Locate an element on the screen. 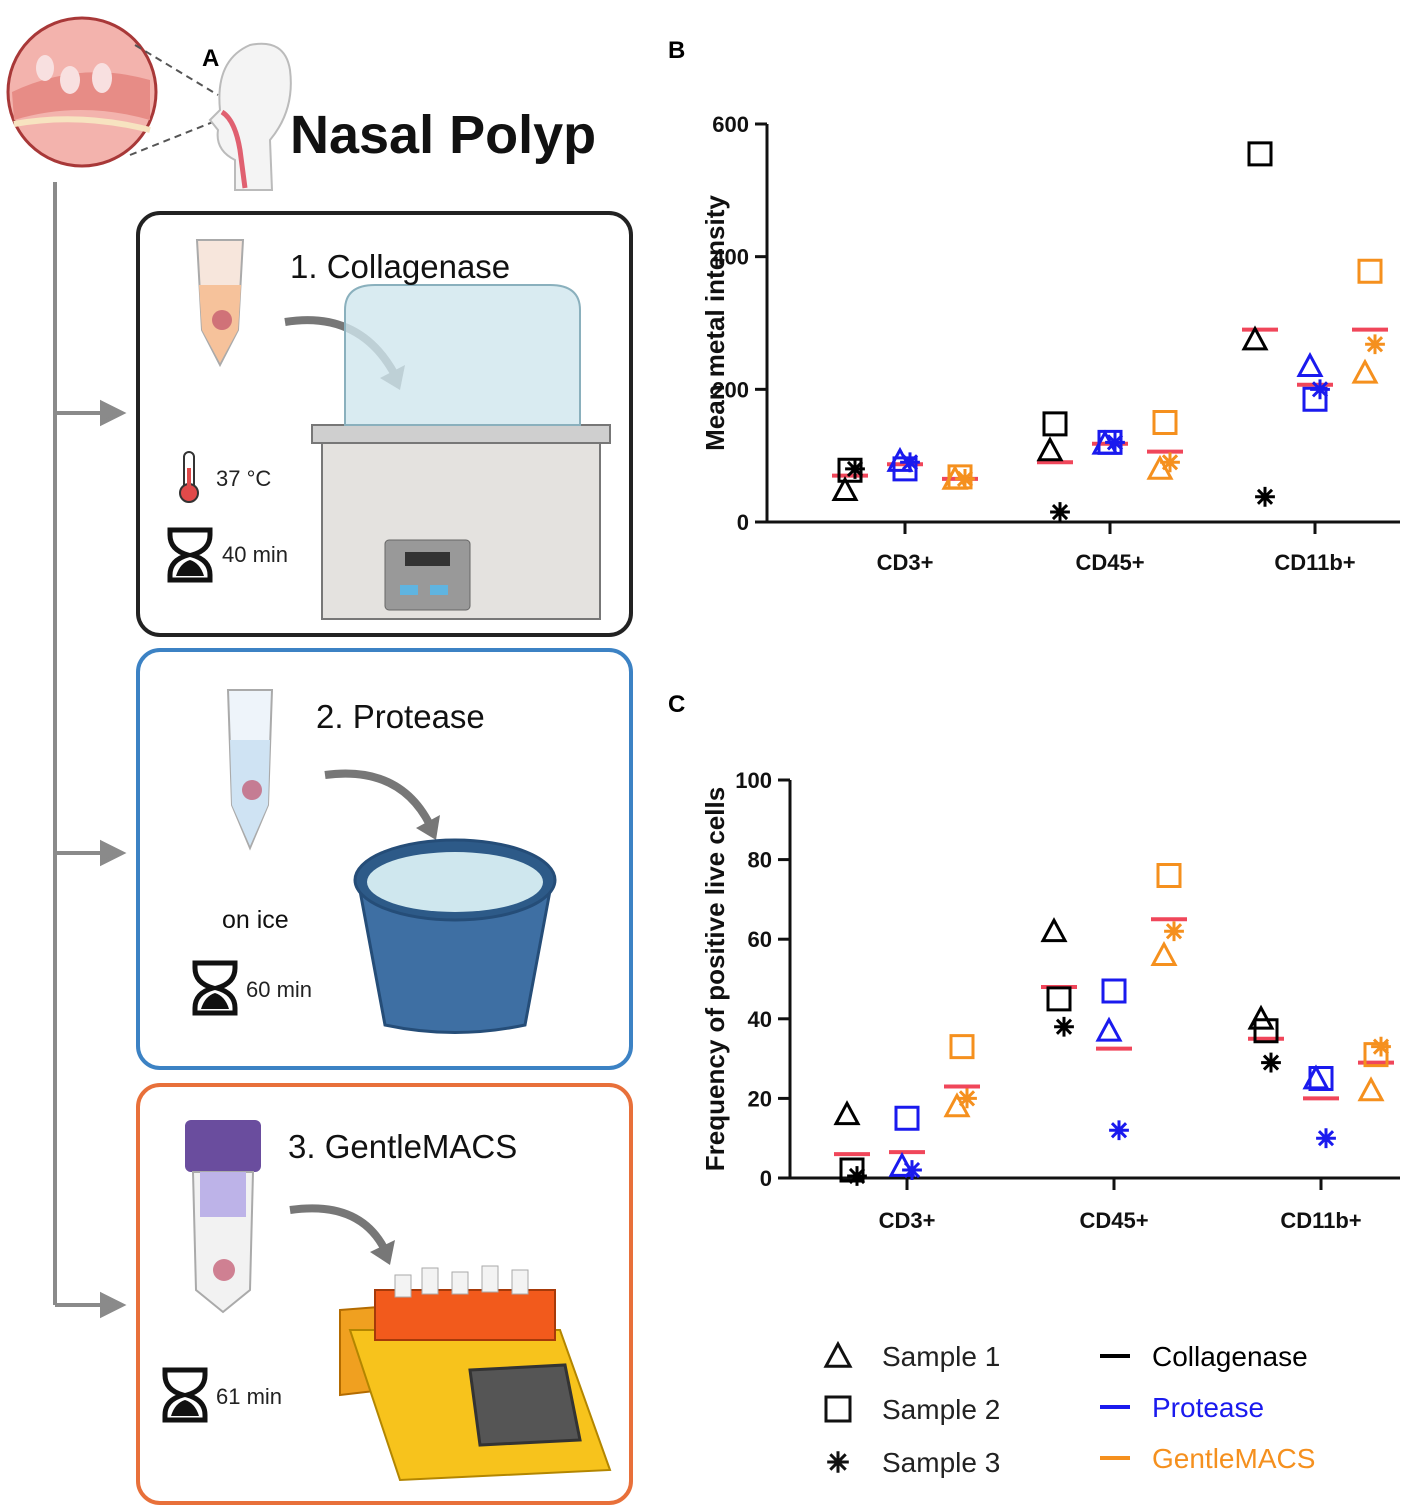 The width and height of the screenshot is (1417, 1509). y-tick-label: 200 is located at coordinates (730, 389).